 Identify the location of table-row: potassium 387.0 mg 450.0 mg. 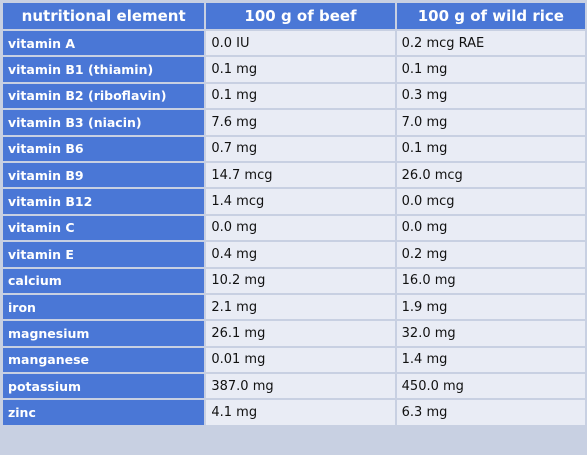
(294, 386).